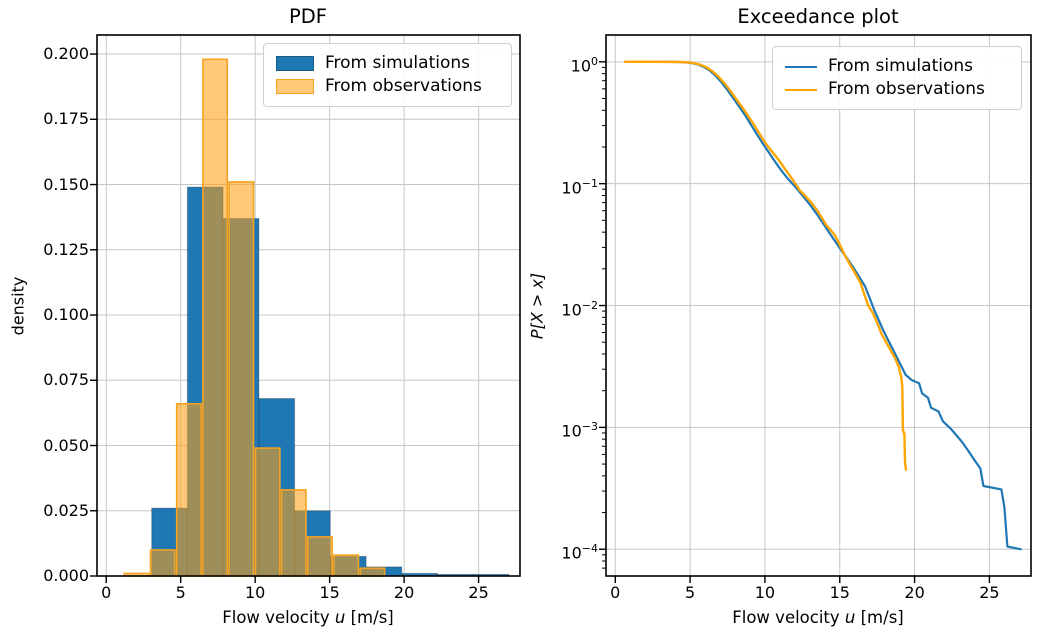  I want to click on pdf-xlabel-symbol: u, so click(340, 617).